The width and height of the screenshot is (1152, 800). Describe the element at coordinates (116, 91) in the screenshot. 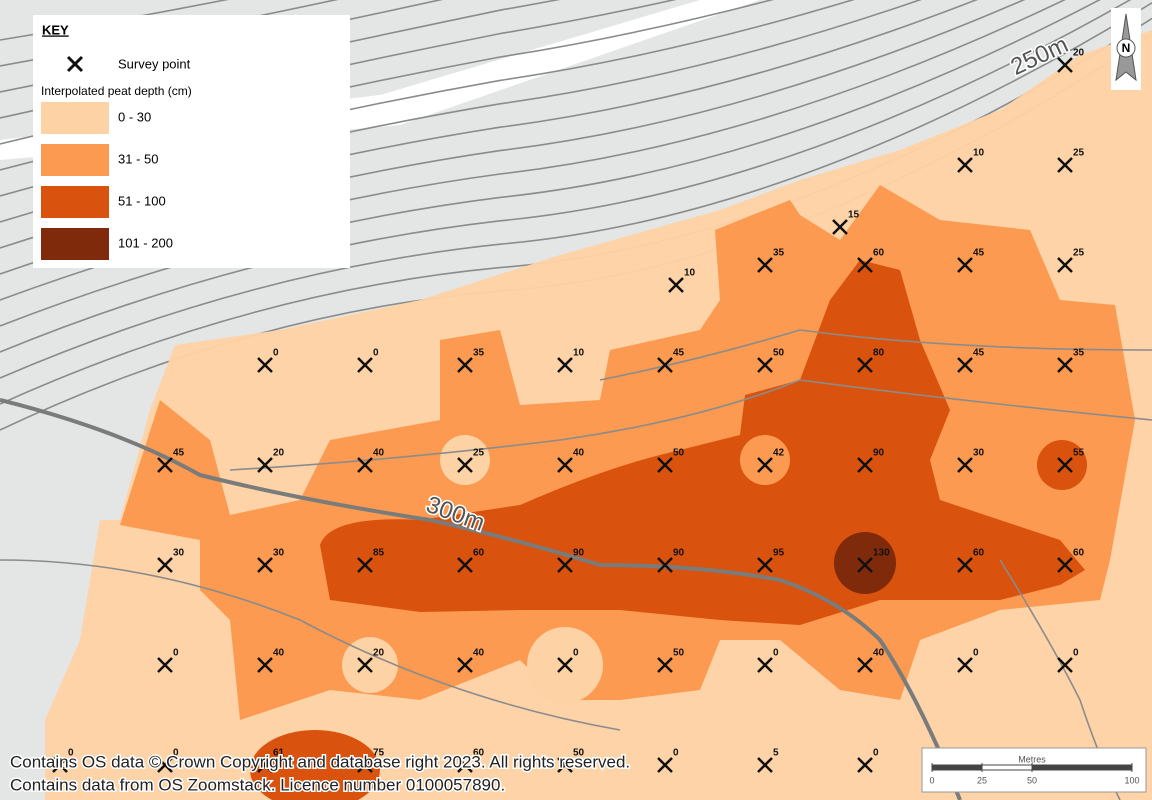

I see `key-heading: Interpolated peat depth (cm)` at that location.